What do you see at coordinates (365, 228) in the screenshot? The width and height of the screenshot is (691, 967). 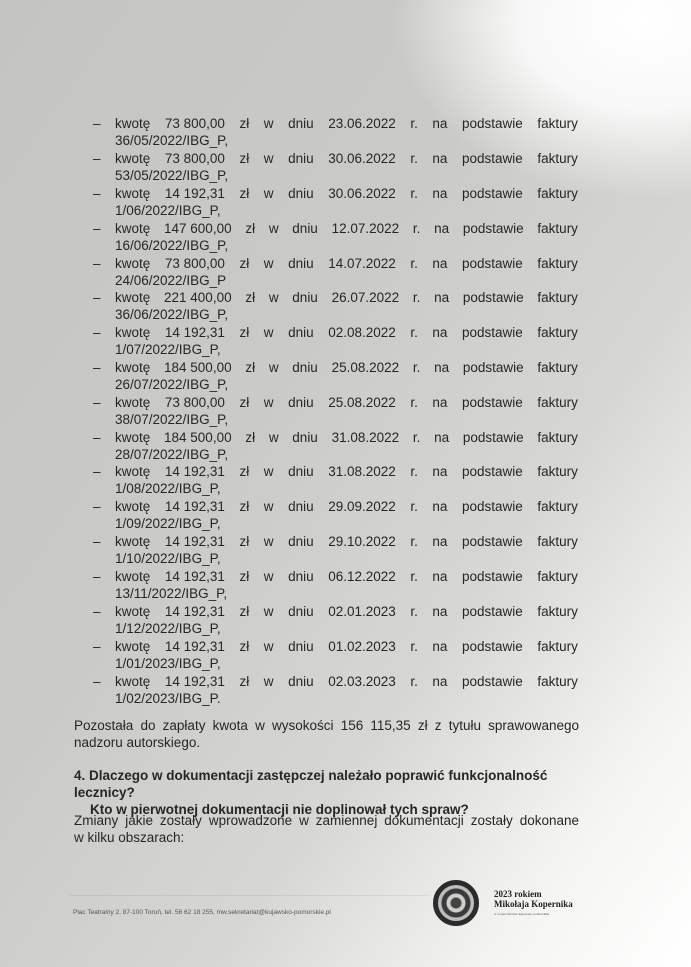 I see `entry-date: 12.07.2022` at bounding box center [365, 228].